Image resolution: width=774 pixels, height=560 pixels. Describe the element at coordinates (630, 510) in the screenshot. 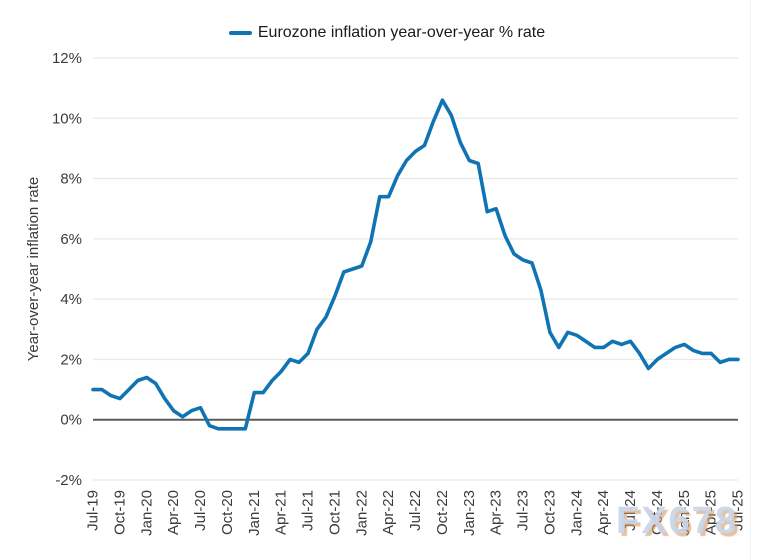

I see `x-tick-label: Jul-24` at that location.